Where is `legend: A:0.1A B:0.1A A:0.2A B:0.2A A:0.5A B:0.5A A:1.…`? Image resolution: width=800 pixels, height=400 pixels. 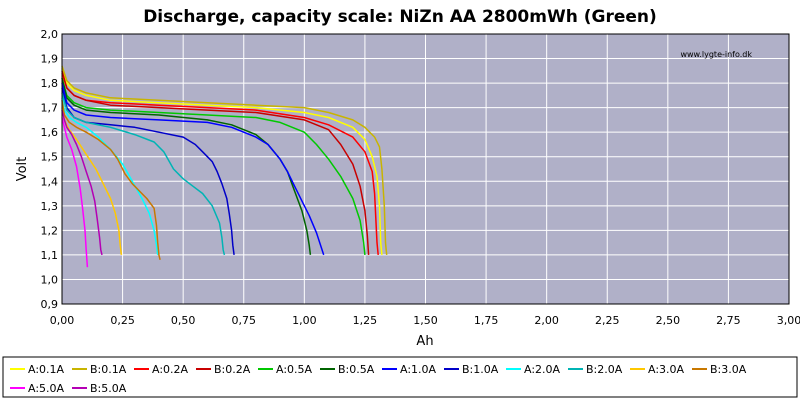 legend: A:0.1A B:0.1A A:0.2A B:0.2A A:0.5A B:0.5A A:1.… is located at coordinates (378, 379).